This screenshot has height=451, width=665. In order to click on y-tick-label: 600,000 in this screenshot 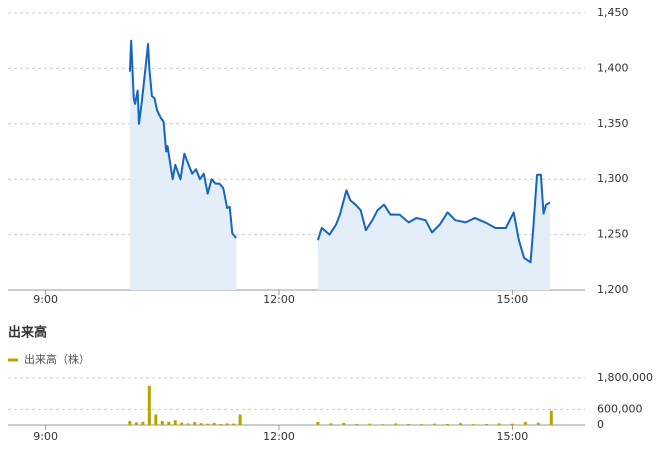, I will do `click(620, 408)`.